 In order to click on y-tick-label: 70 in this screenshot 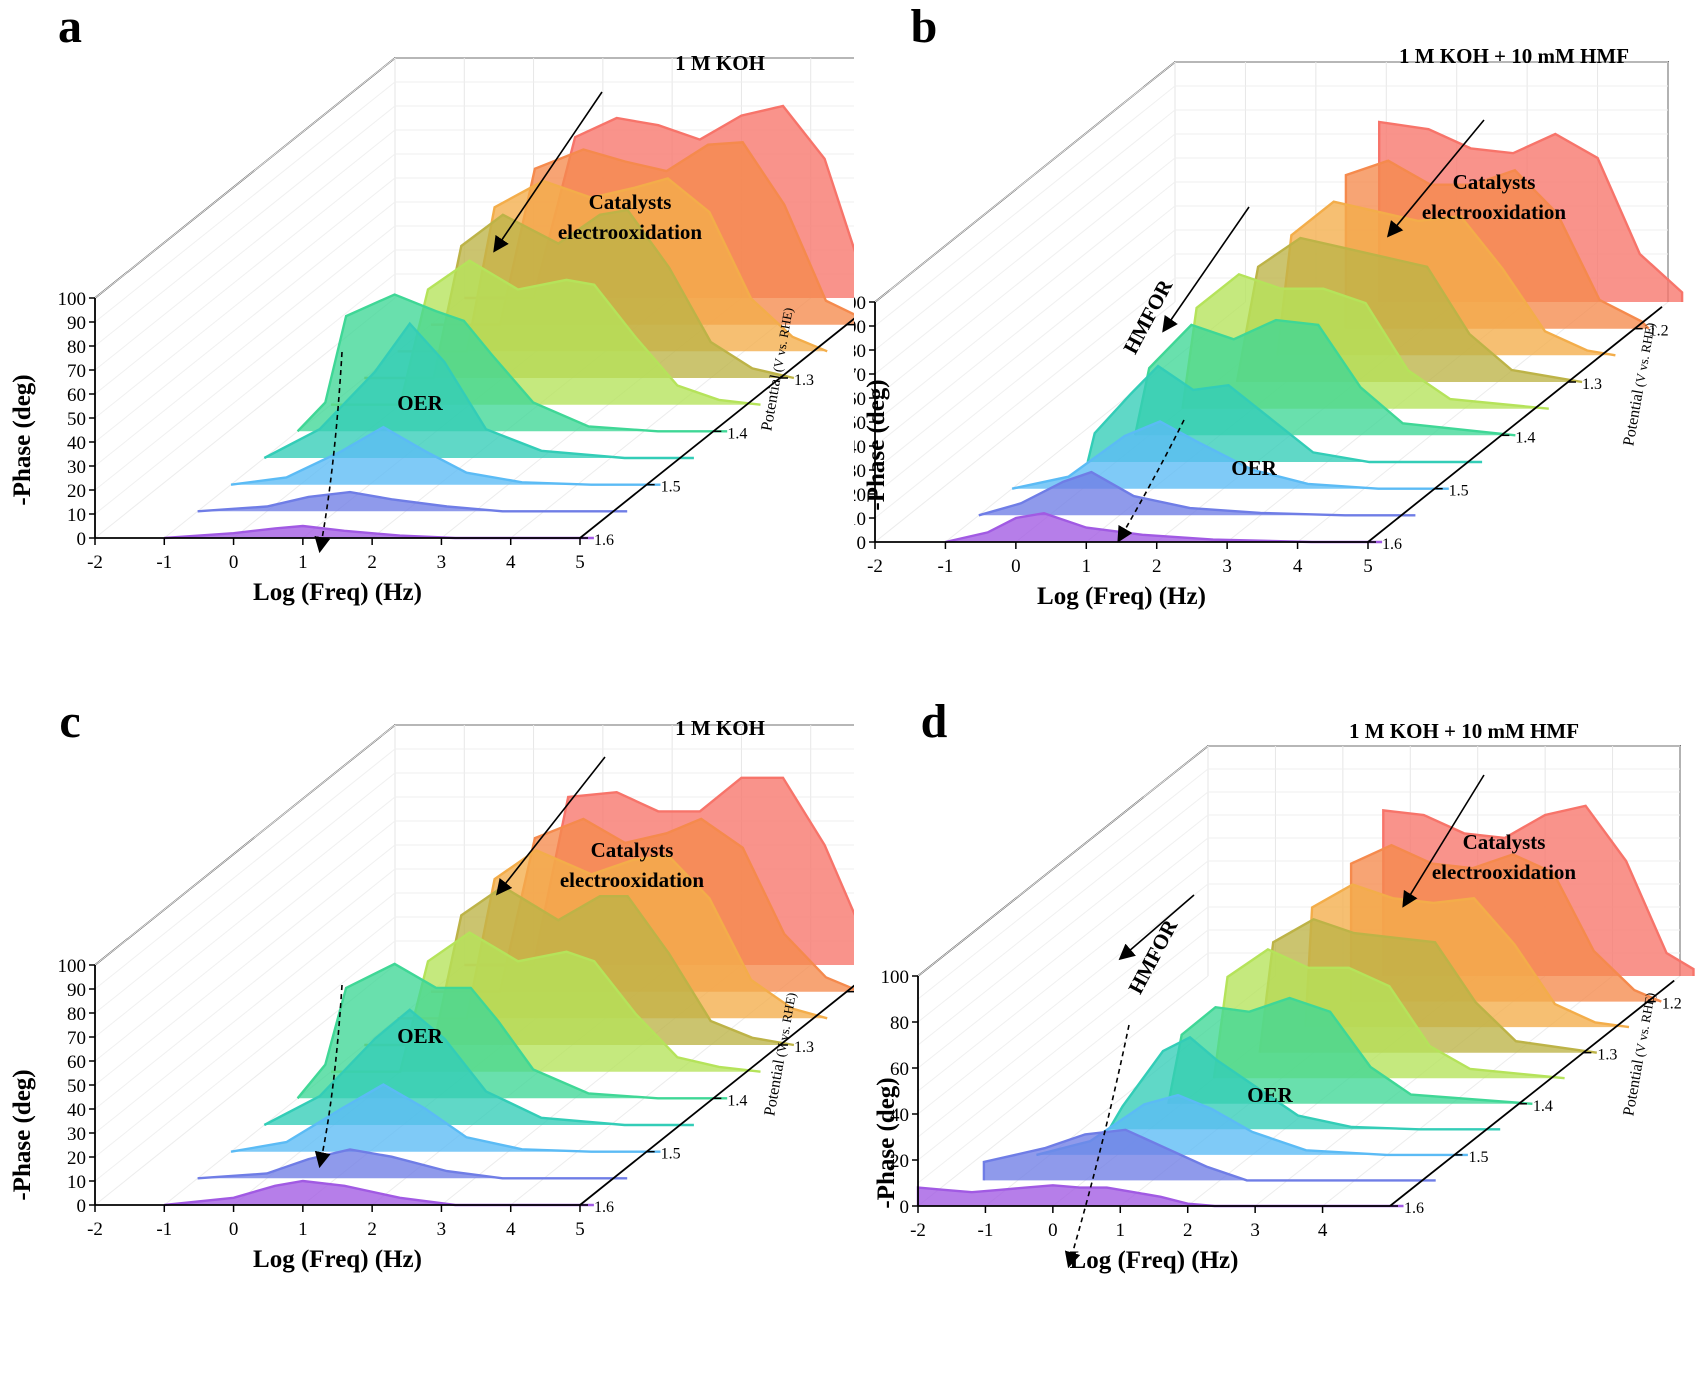, I will do `click(76, 1038)`.